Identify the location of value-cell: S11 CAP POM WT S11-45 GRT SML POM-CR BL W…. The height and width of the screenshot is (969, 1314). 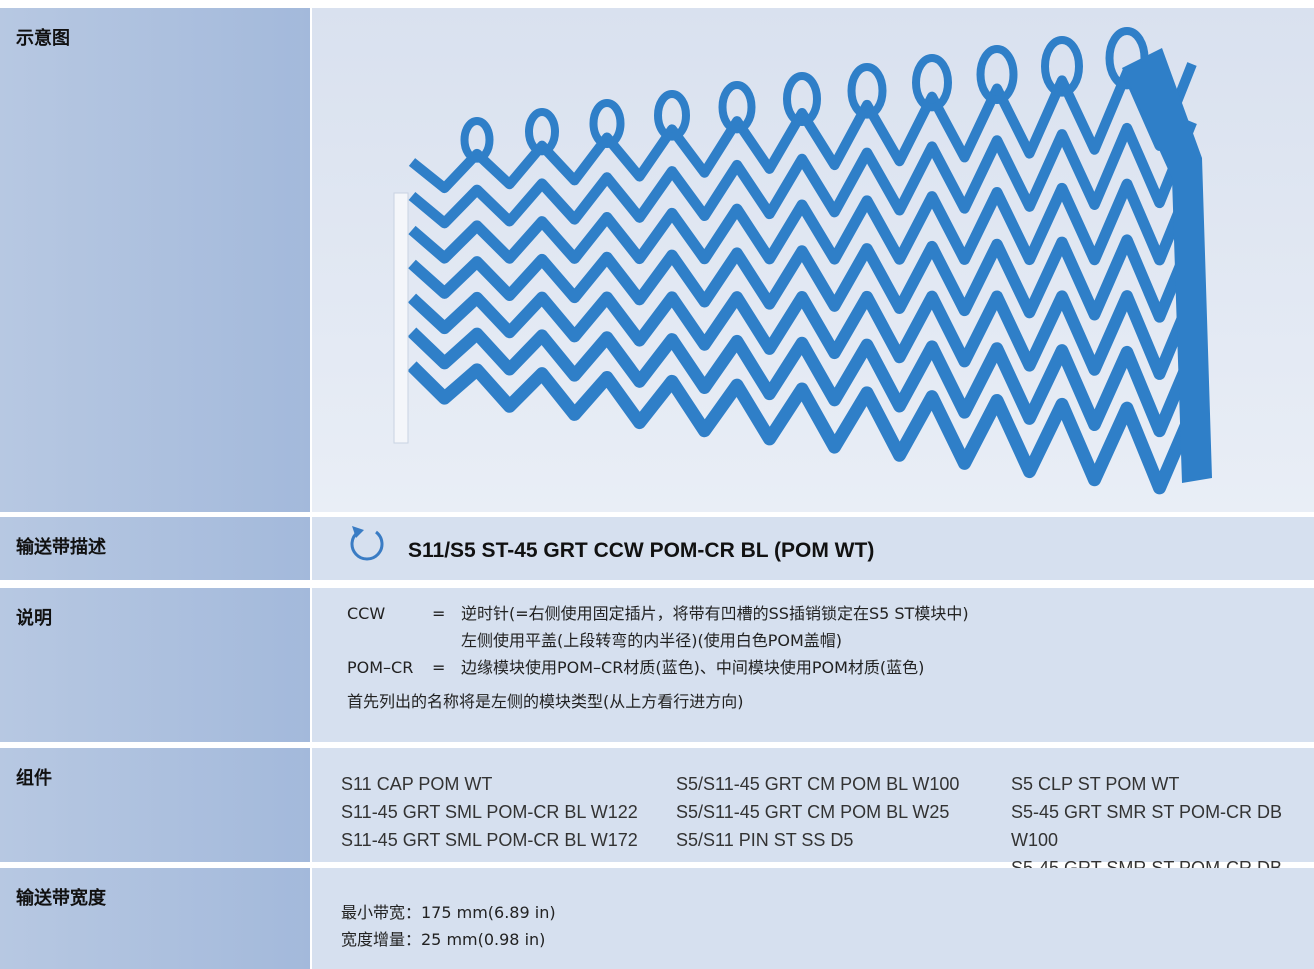
(813, 827).